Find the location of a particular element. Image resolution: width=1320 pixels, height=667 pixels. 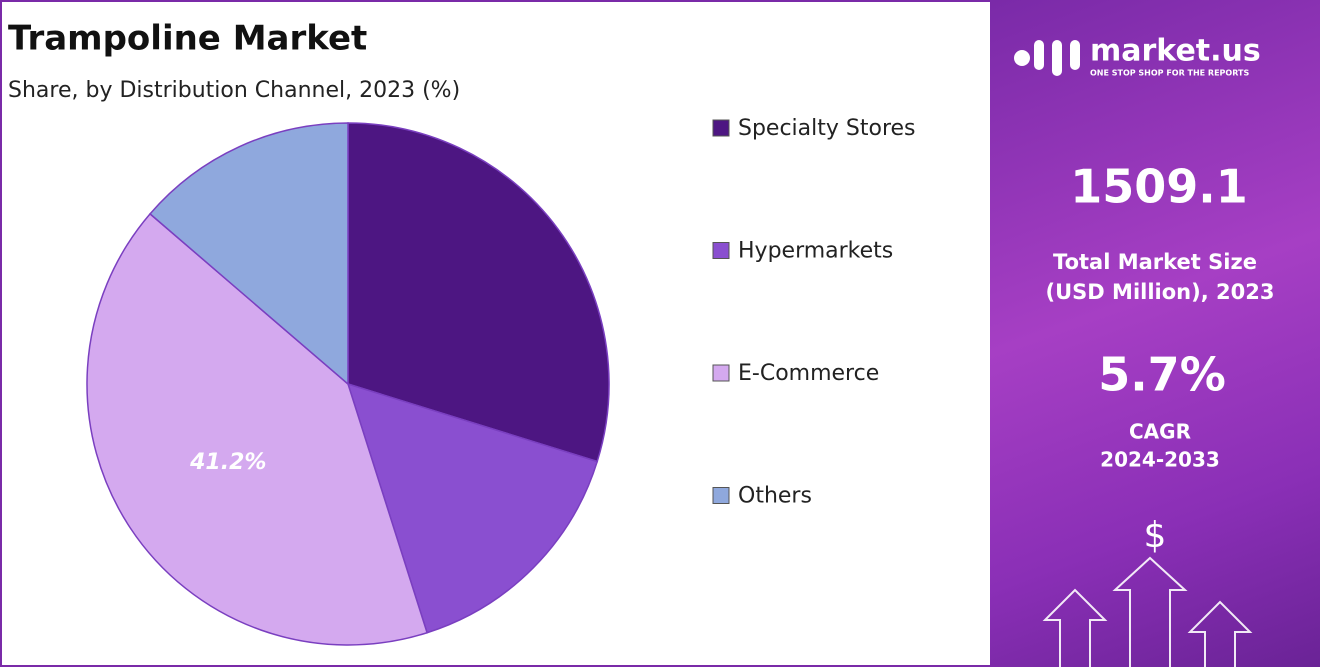

legend-label: Hypermarkets is located at coordinates (815, 251).